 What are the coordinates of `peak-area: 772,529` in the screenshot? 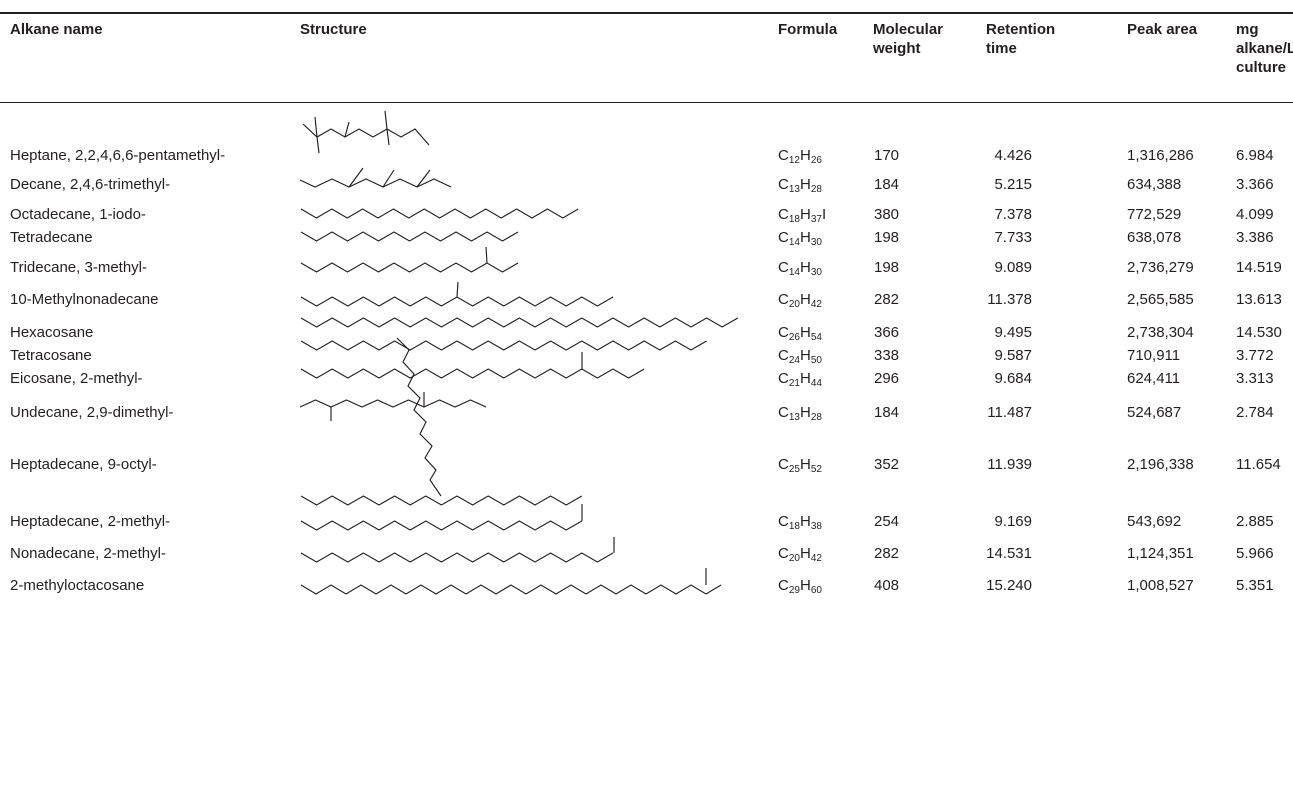 It's located at (1154, 214).